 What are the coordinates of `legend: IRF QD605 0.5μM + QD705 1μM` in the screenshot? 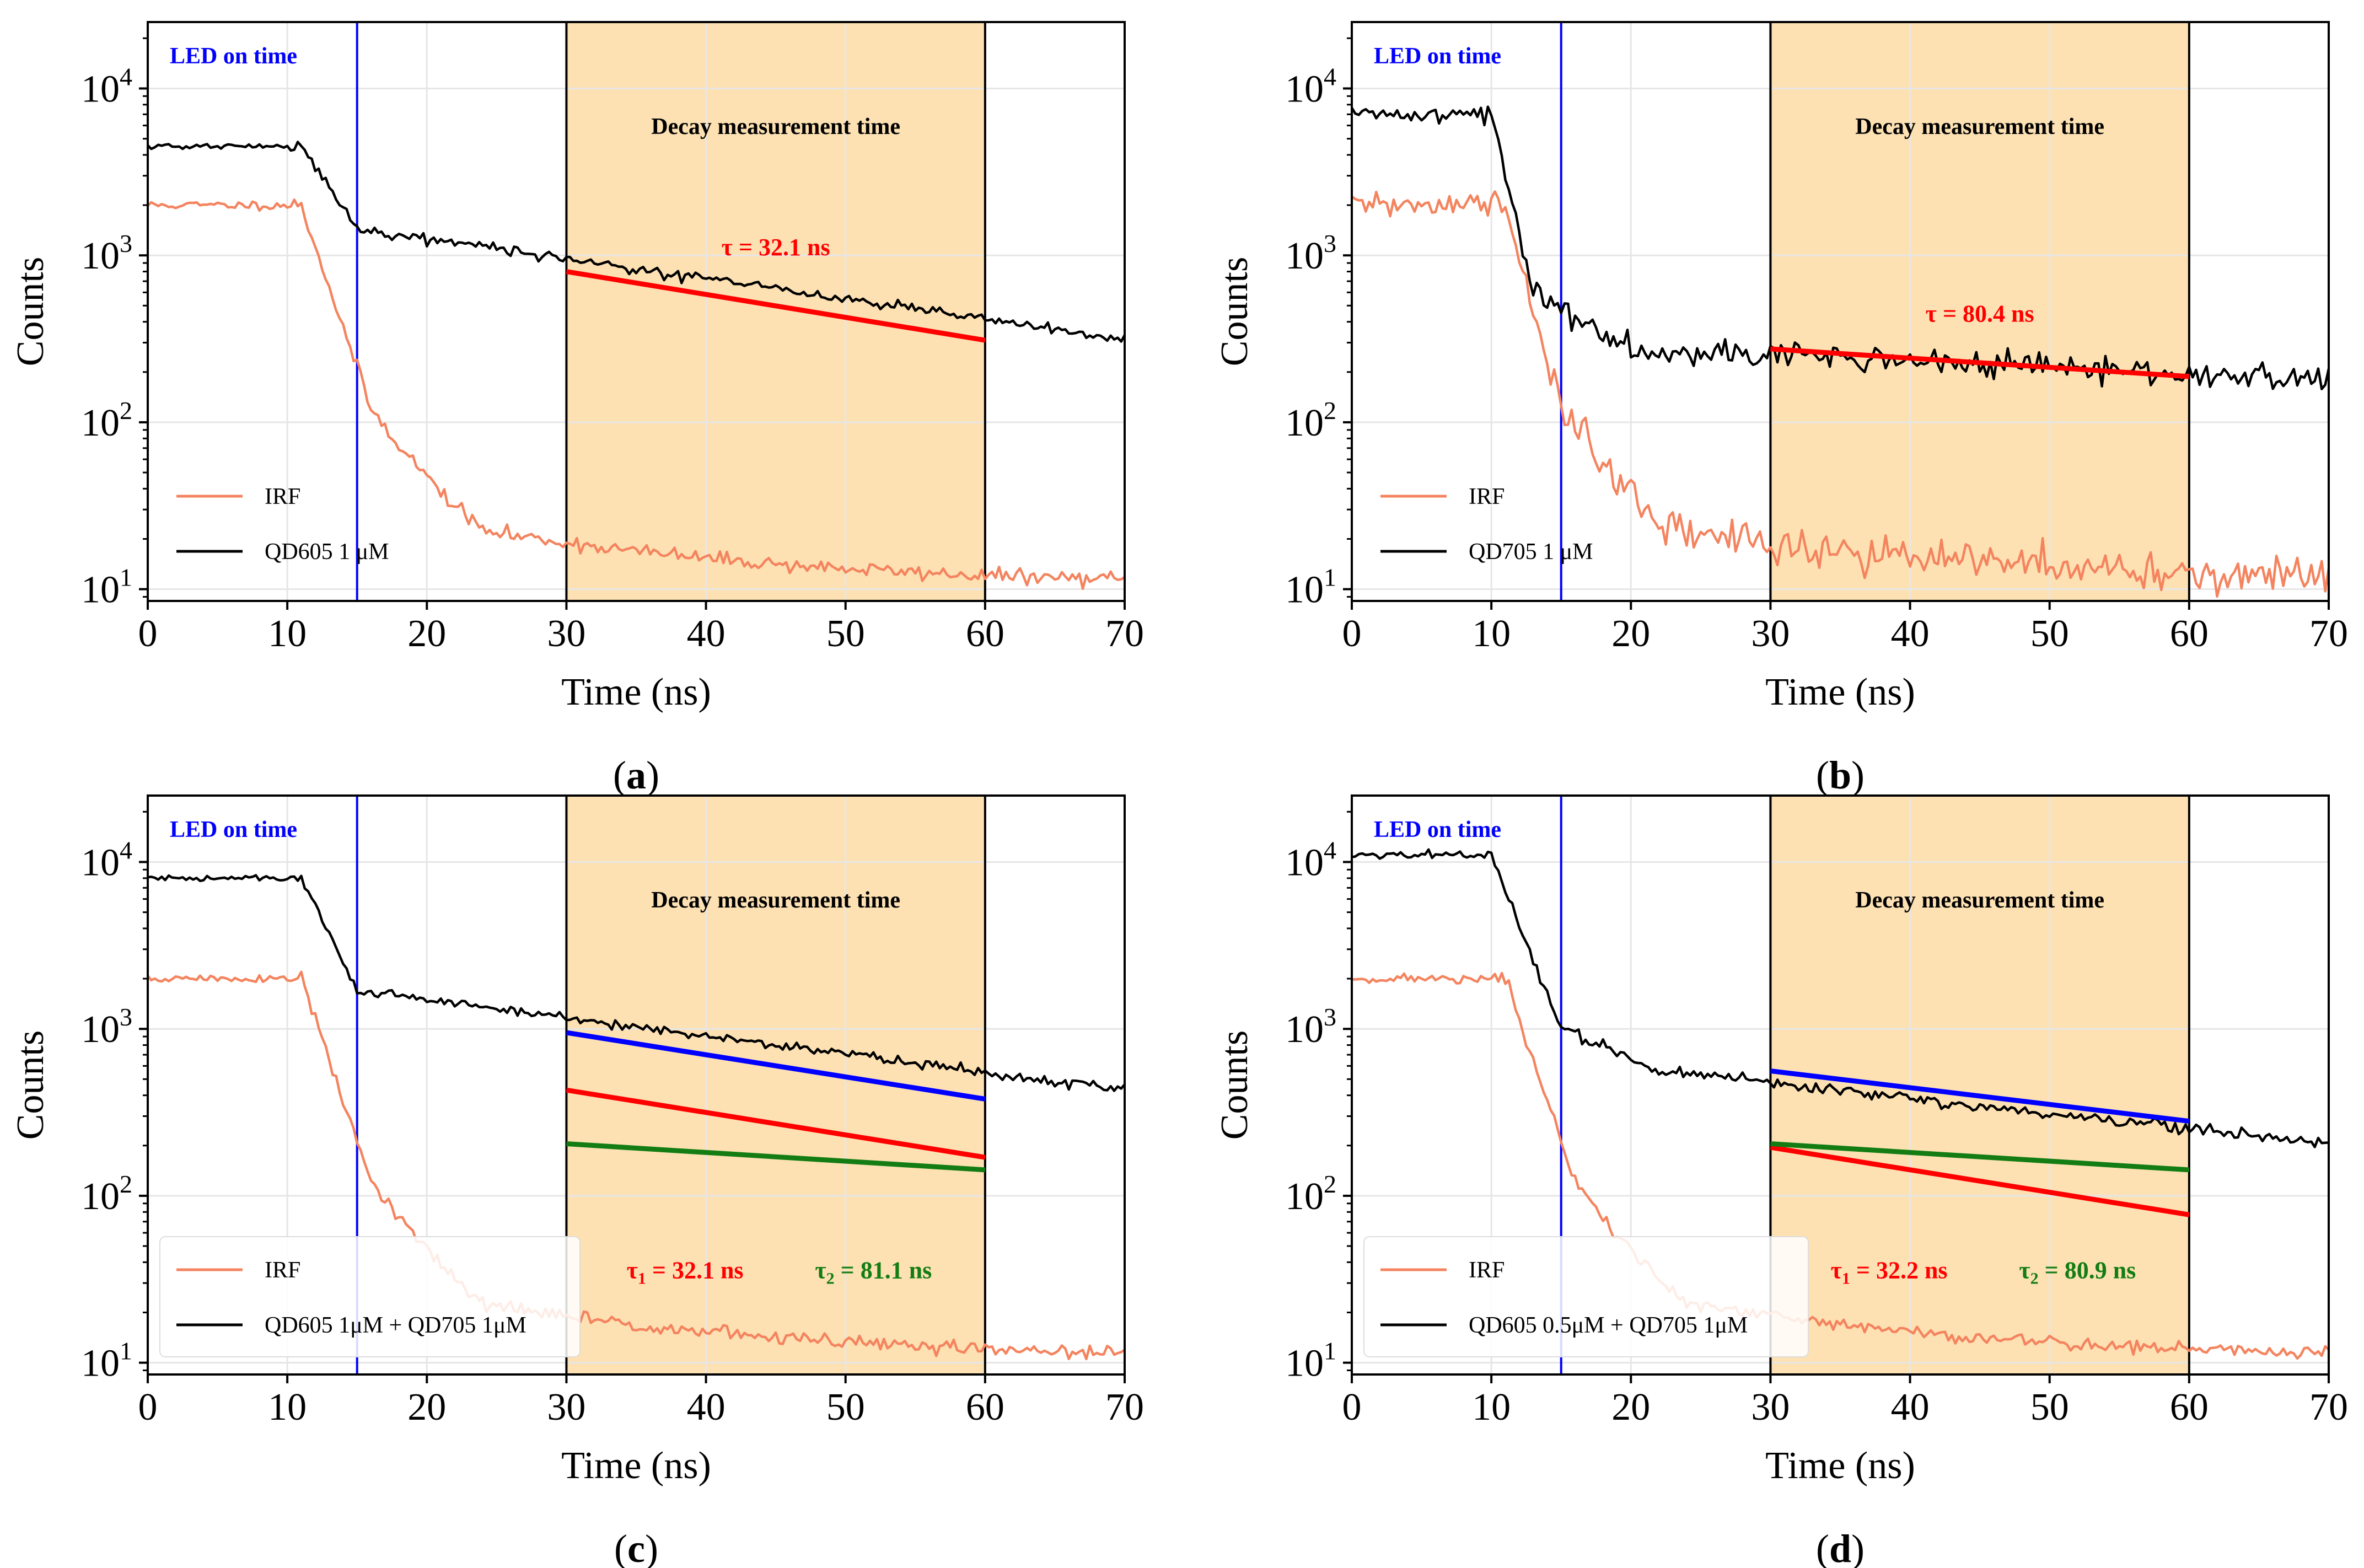 It's located at (1586, 1296).